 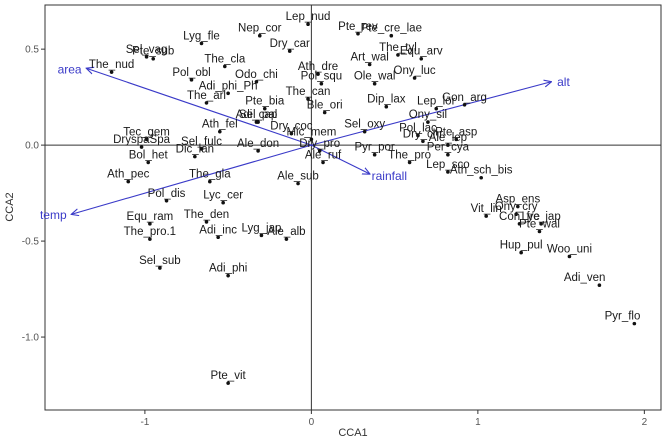 What do you see at coordinates (32, 146) in the screenshot?
I see `y-tick-label: 0.0` at bounding box center [32, 146].